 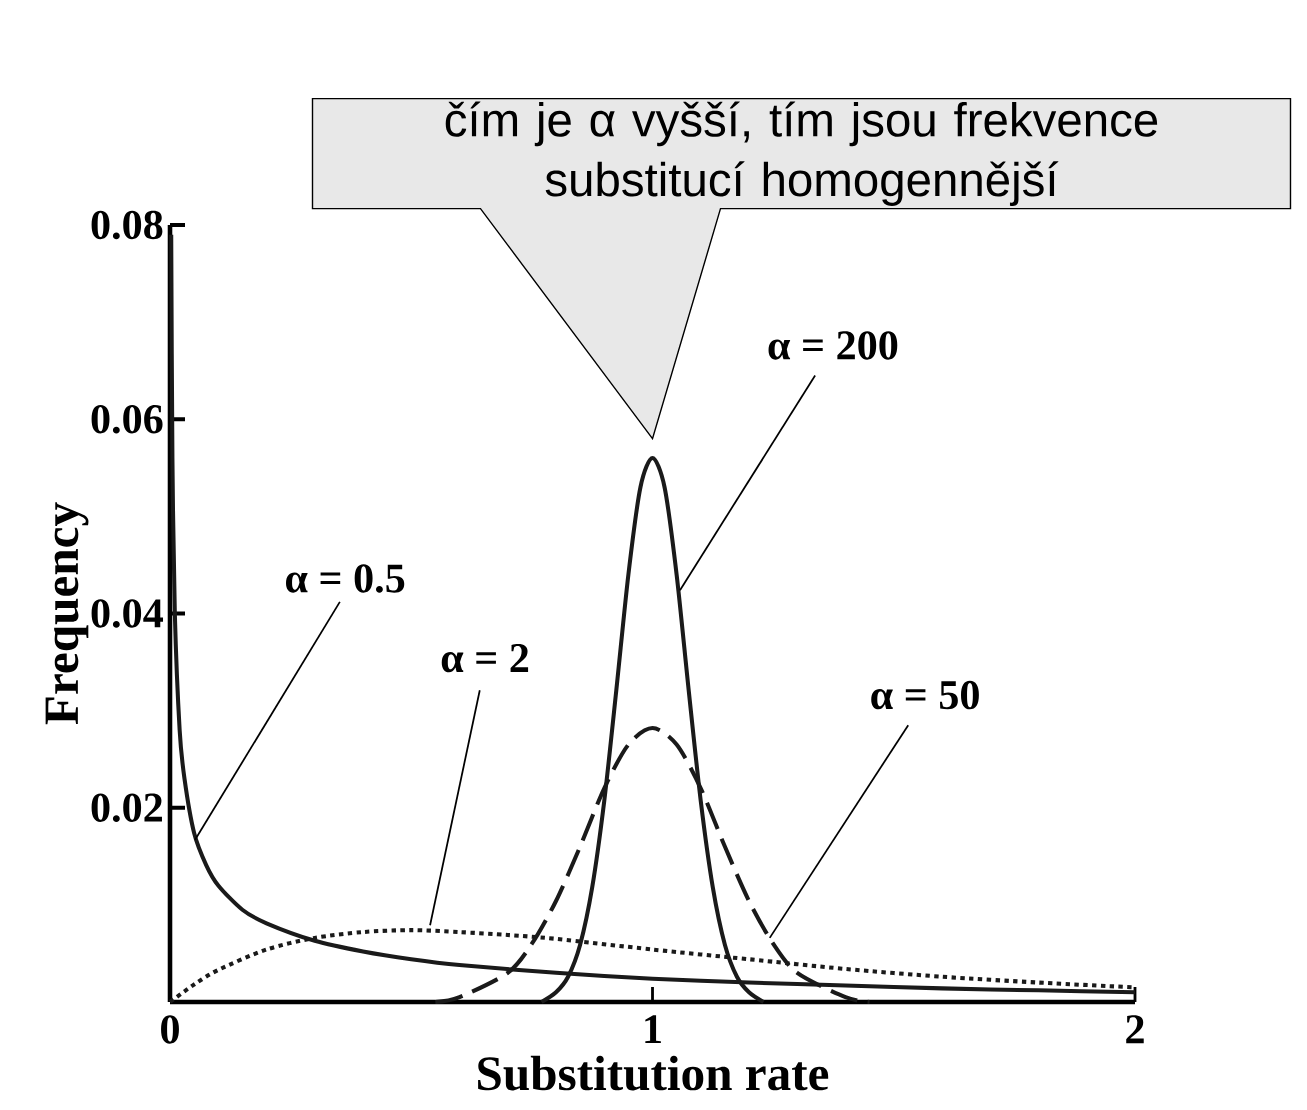 I want to click on y-tick-label: 0.08, so click(x=127, y=225).